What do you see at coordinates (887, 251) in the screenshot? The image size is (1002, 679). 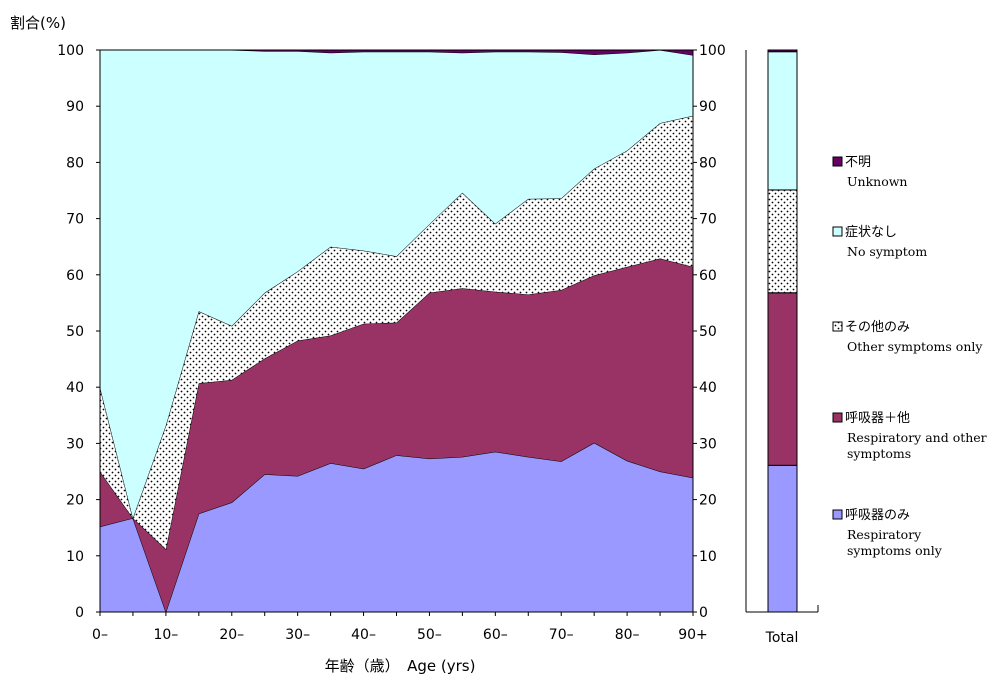 I see `legend-label-en: No symptom` at bounding box center [887, 251].